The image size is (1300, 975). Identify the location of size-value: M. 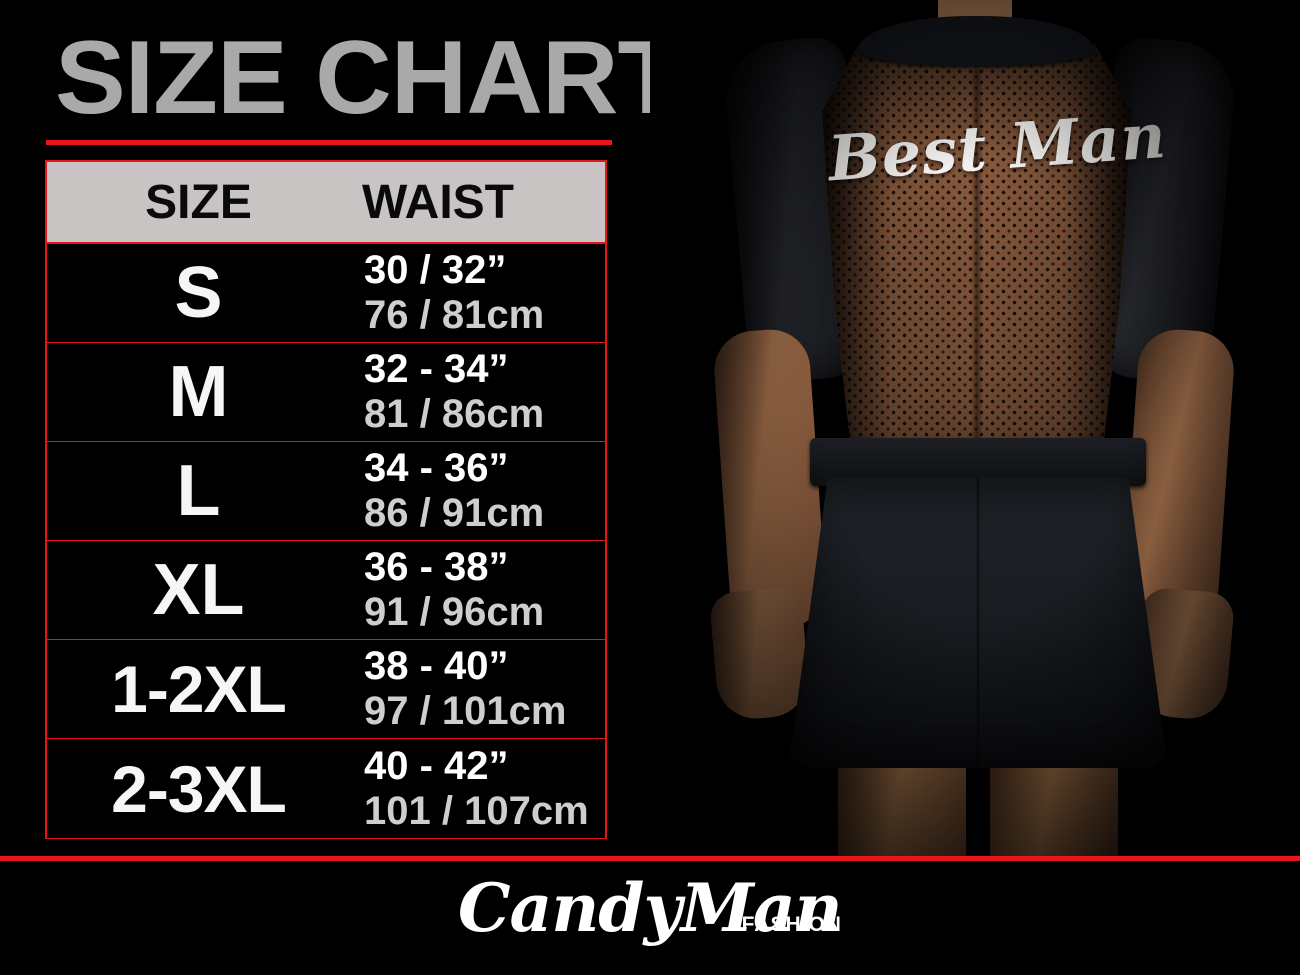
(198, 392).